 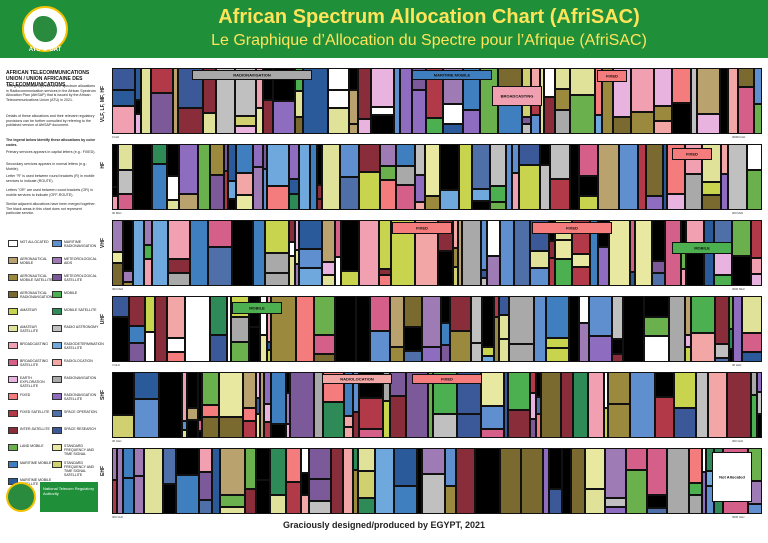 What do you see at coordinates (732, 477) in the screenshot?
I see `allocation-label: Not Allocated` at bounding box center [732, 477].